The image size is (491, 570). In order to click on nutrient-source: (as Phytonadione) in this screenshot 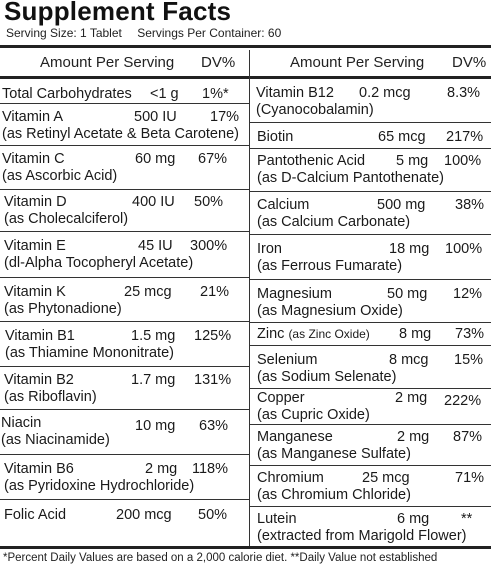, I will do `click(63, 309)`.